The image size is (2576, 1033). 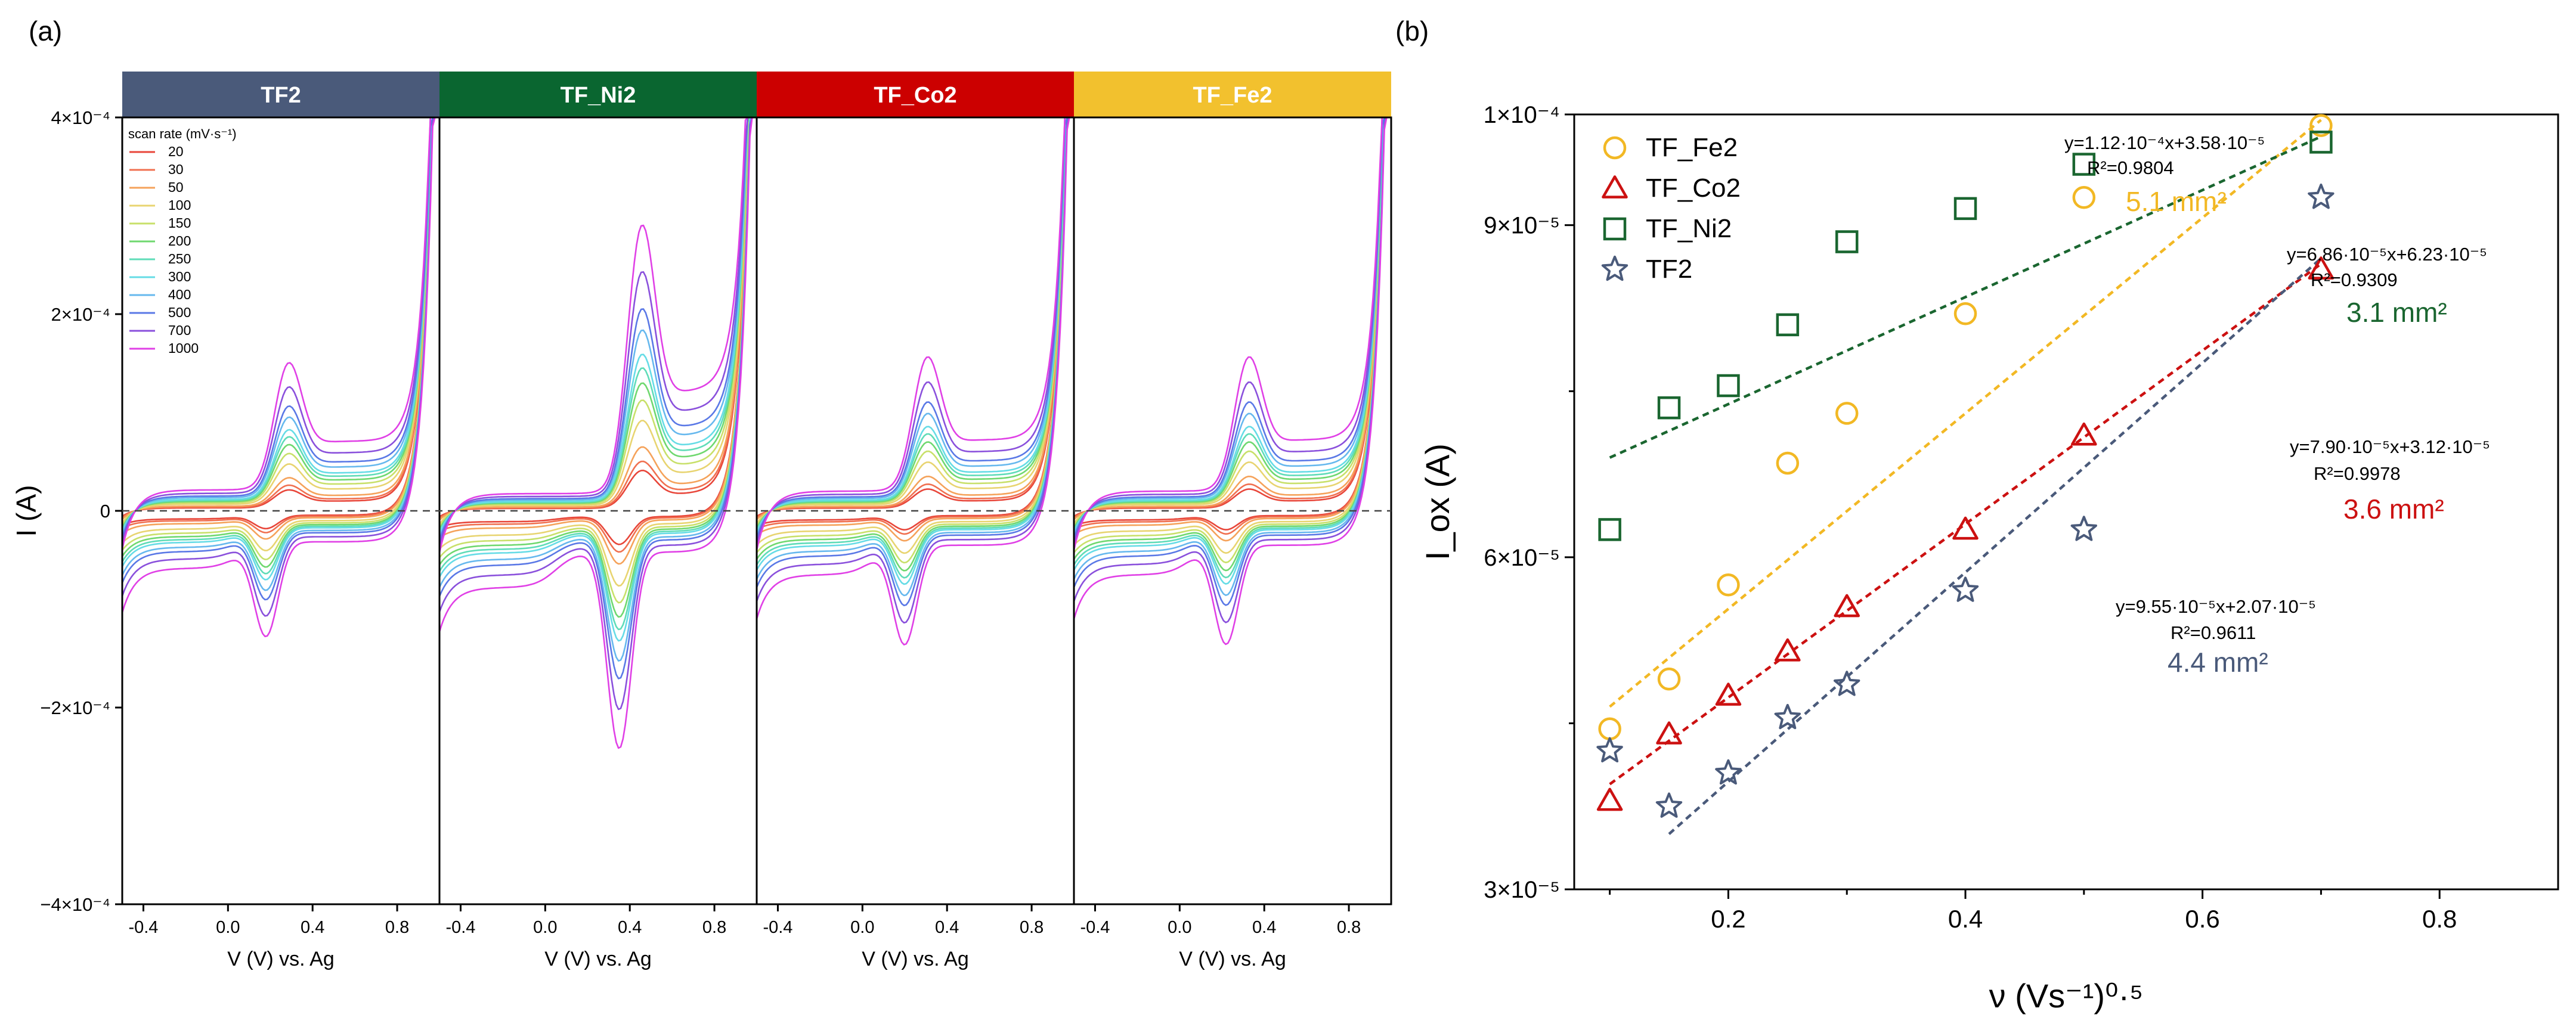 I want to click on header-tf2: TF2, so click(x=280, y=95).